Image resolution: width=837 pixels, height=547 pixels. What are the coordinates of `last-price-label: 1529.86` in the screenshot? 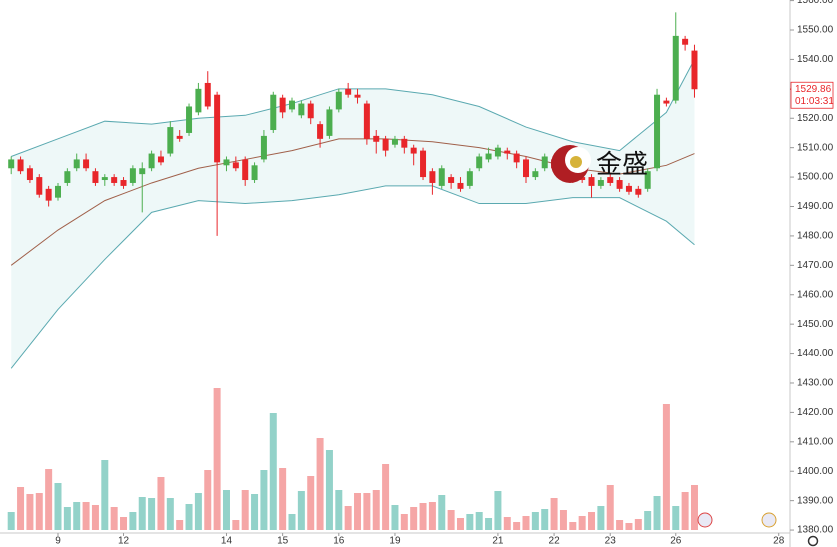 It's located at (813, 89).